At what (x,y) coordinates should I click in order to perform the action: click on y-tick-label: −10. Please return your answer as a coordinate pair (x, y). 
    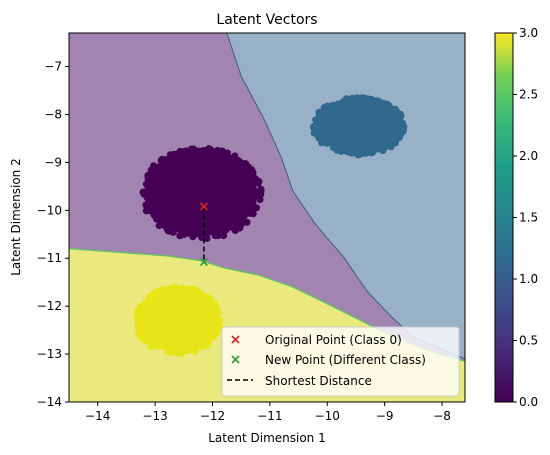
    Looking at the image, I should click on (49, 210).